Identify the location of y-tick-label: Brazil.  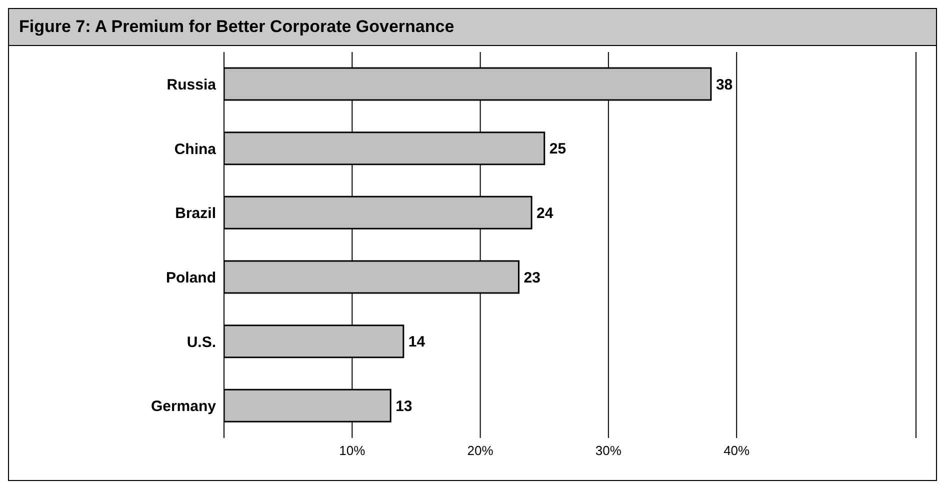
(195, 213).